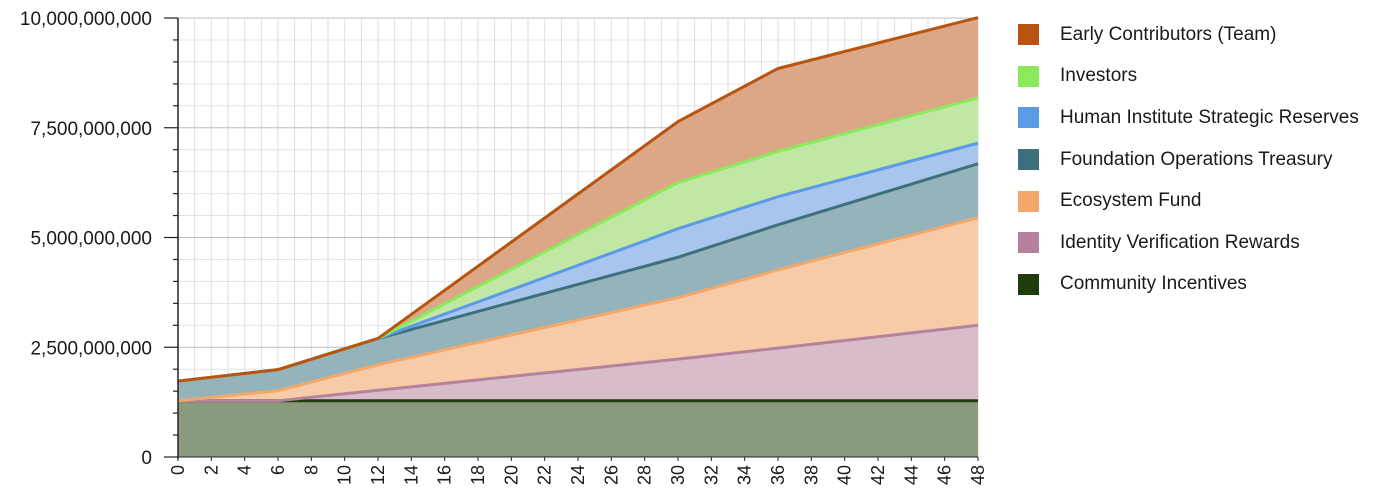  Describe the element at coordinates (1131, 201) in the screenshot. I see `legend-label: Ecosystem Fund` at that location.